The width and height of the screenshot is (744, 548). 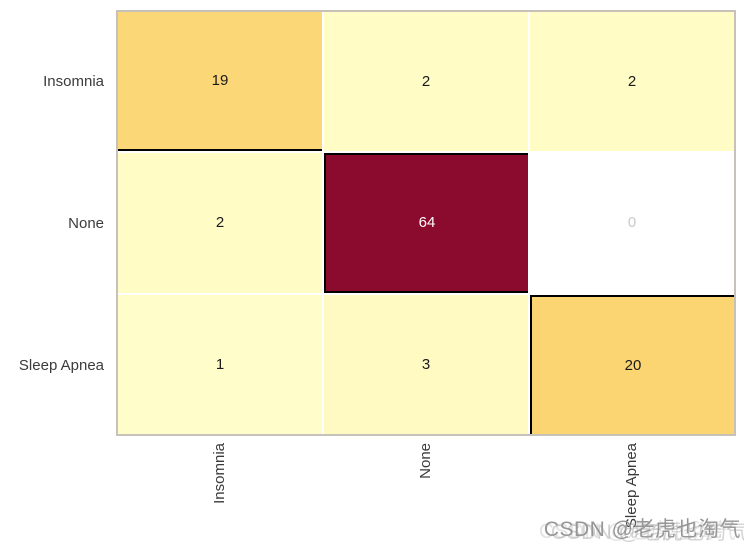 I want to click on heatmap-cell-r1c2: 0, so click(x=632, y=223).